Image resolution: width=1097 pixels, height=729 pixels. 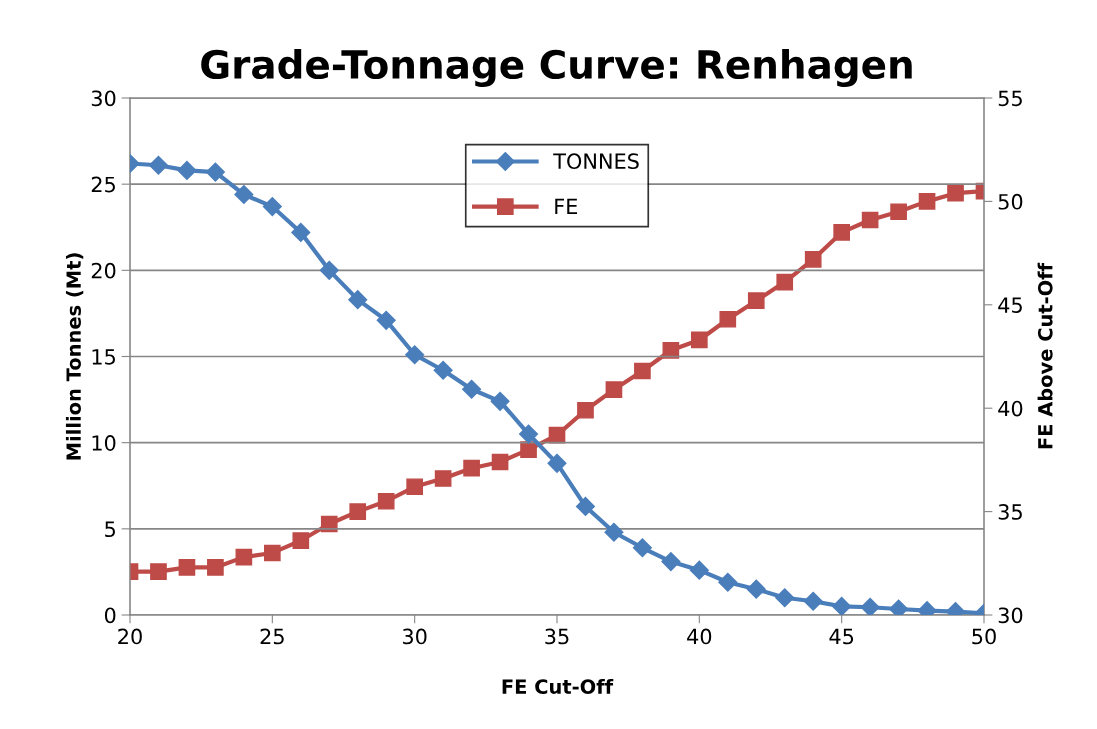 What do you see at coordinates (557, 636) in the screenshot?
I see `x-tick-label: 35` at bounding box center [557, 636].